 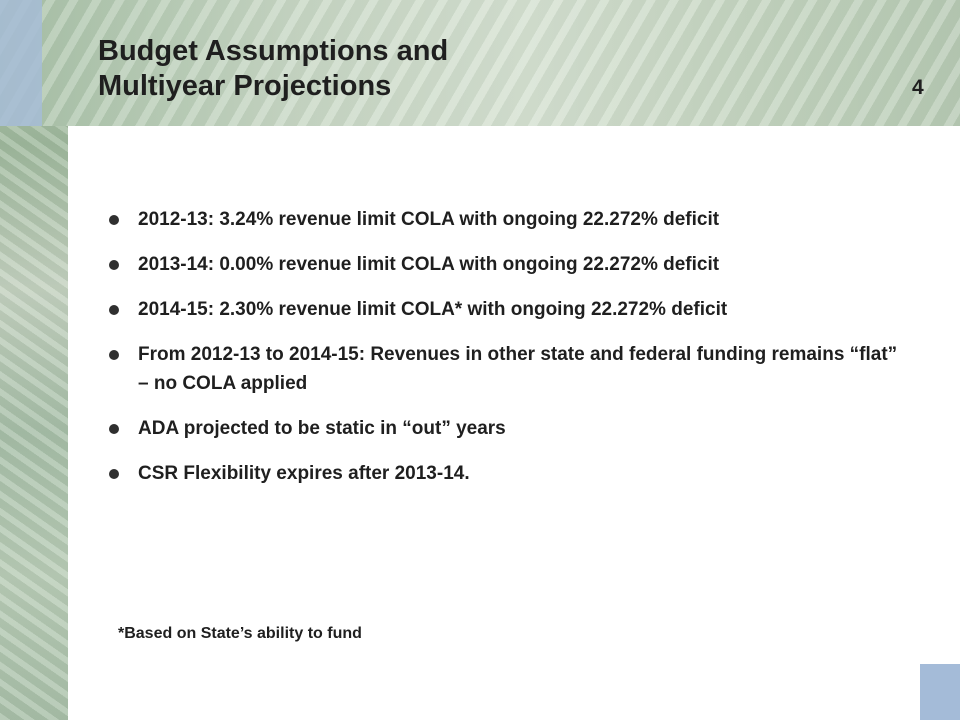 What do you see at coordinates (304, 473) in the screenshot?
I see `bullet-text: CSR Flexibility expires after 2013-14.` at bounding box center [304, 473].